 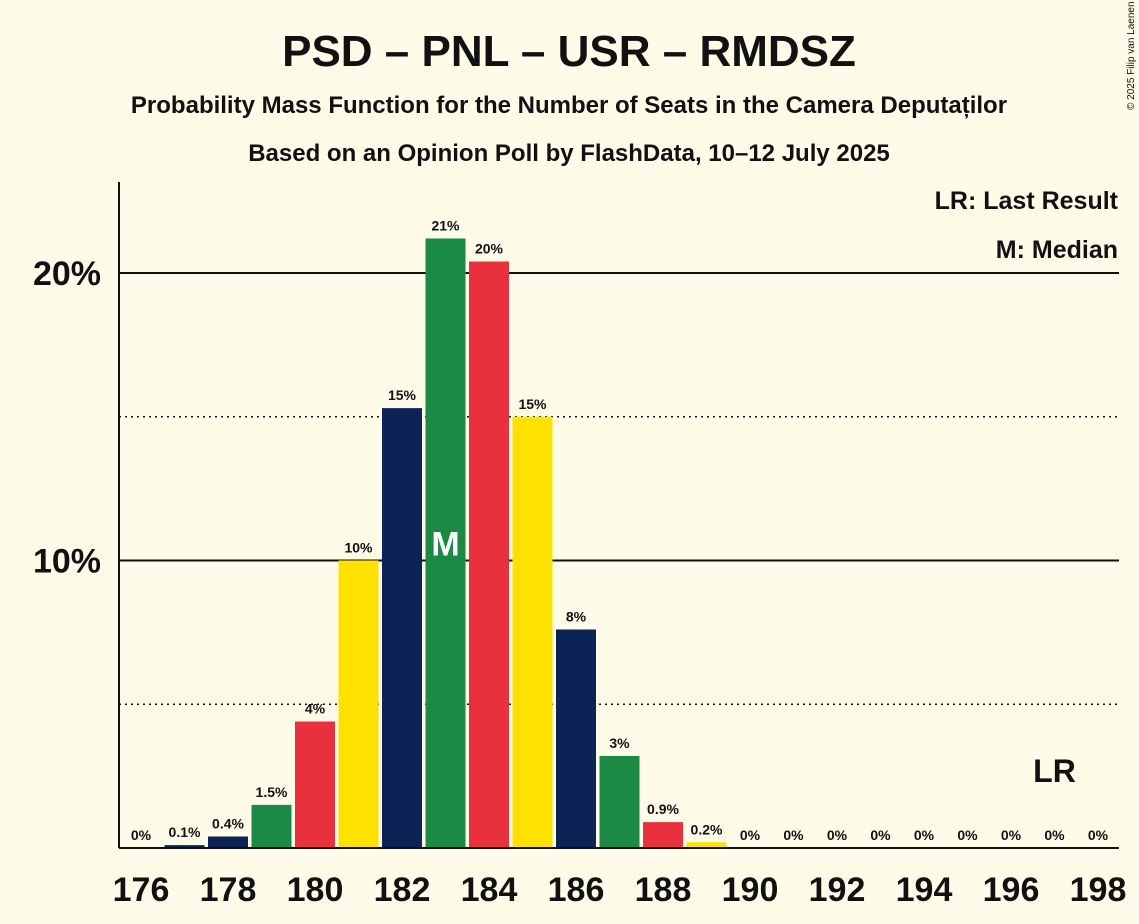 I want to click on bar-label-seat-182: 15%, so click(x=402, y=395).